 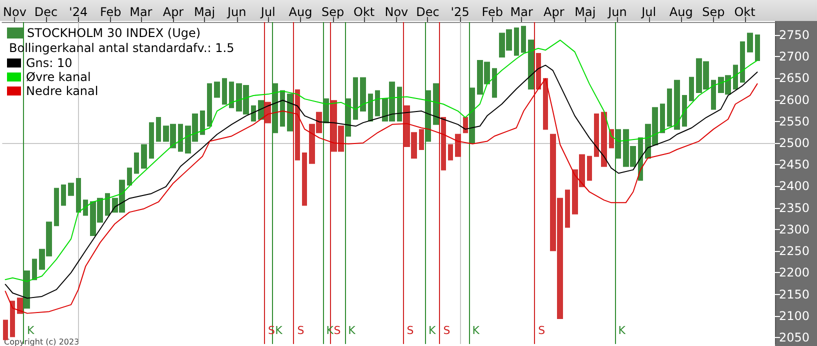 What do you see at coordinates (396, 12) in the screenshot?
I see `x-tick-label: Nov` at bounding box center [396, 12].